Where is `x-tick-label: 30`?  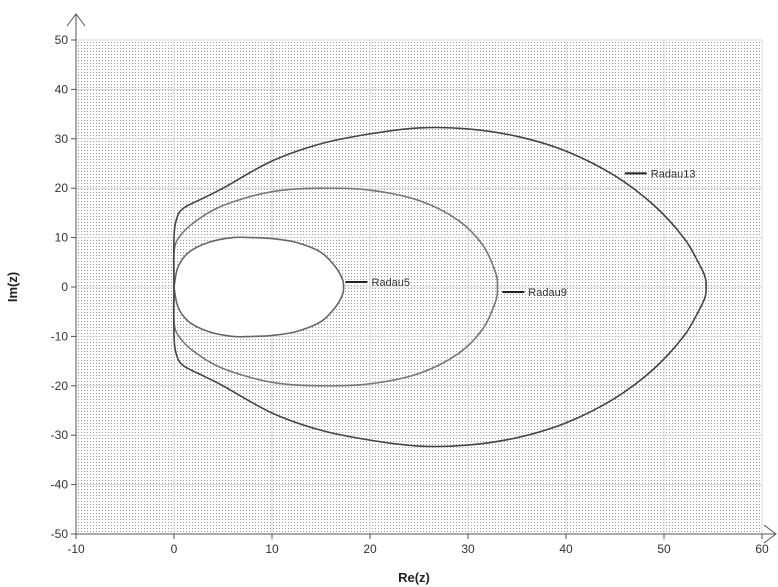
x-tick-label: 30 is located at coordinates (468, 549).